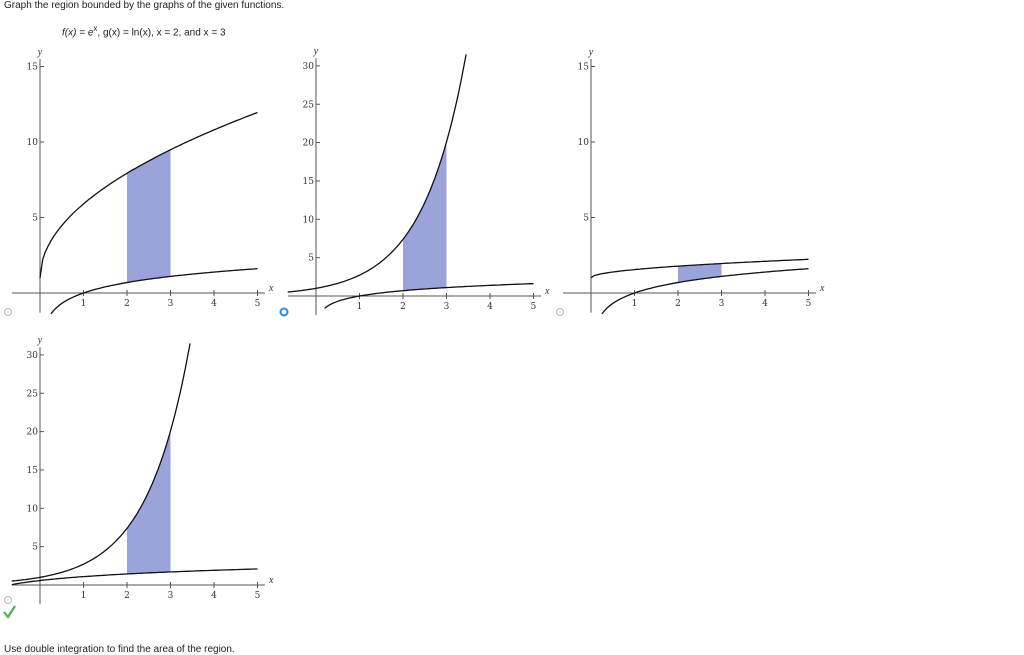 This screenshot has width=1024, height=655. What do you see at coordinates (78, 33) in the screenshot?
I see `f-prefix: f(x) = e` at bounding box center [78, 33].